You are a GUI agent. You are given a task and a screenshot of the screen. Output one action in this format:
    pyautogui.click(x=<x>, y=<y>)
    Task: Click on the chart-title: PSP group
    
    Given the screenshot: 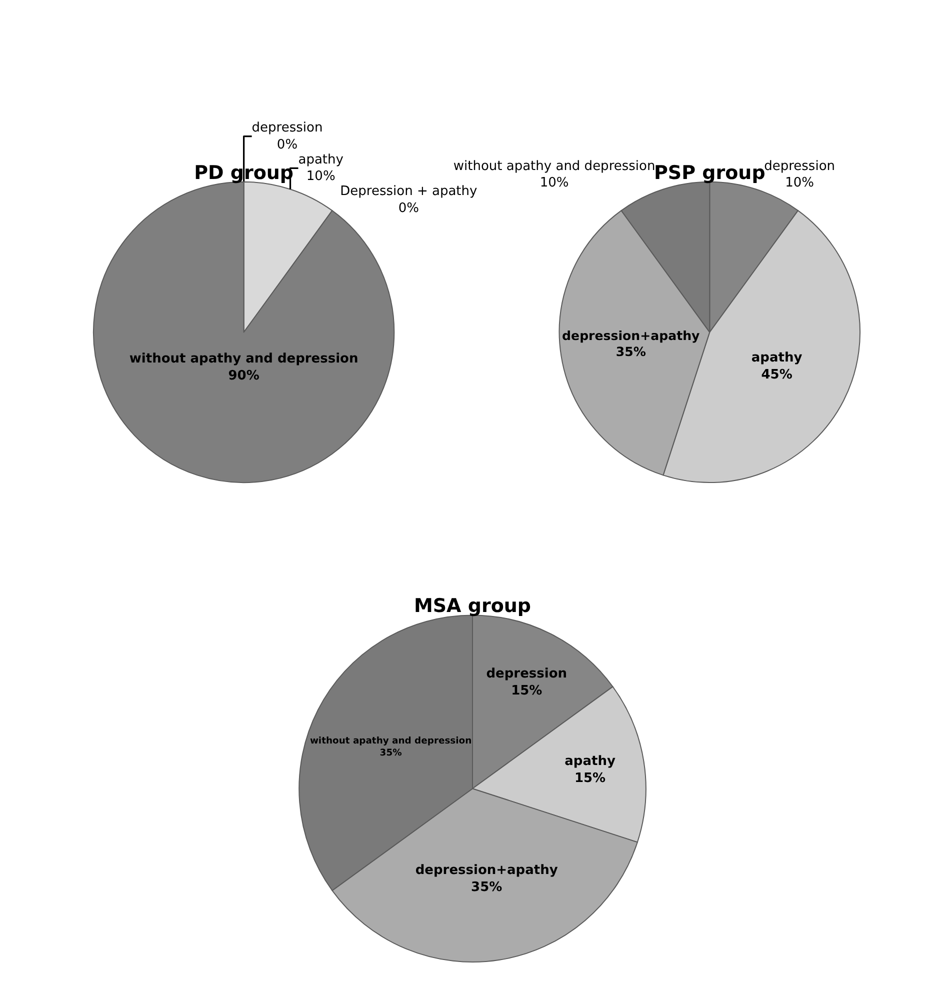 What is the action you would take?
    pyautogui.click(x=710, y=173)
    